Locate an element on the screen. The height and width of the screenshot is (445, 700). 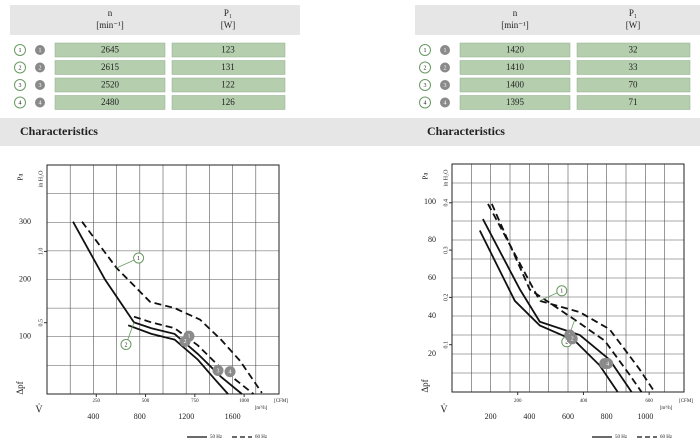
row-point-label: 1 is located at coordinates (40, 51).